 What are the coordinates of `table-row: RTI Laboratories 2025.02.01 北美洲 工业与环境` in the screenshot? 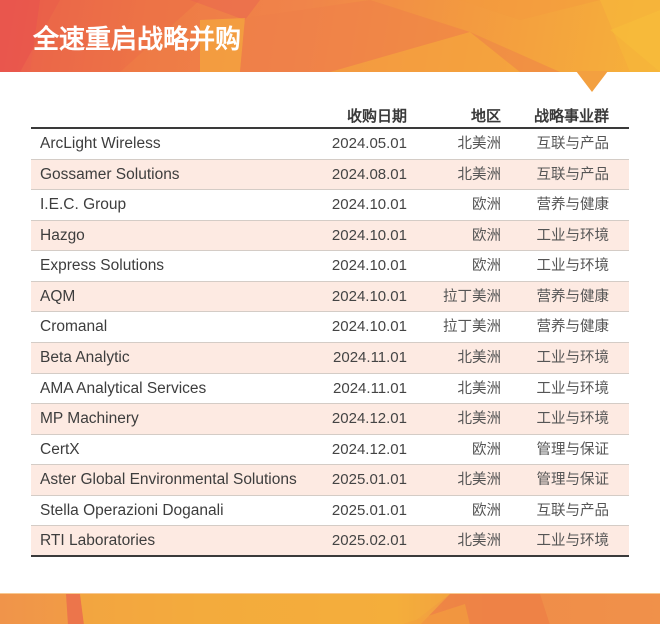 It's located at (330, 541).